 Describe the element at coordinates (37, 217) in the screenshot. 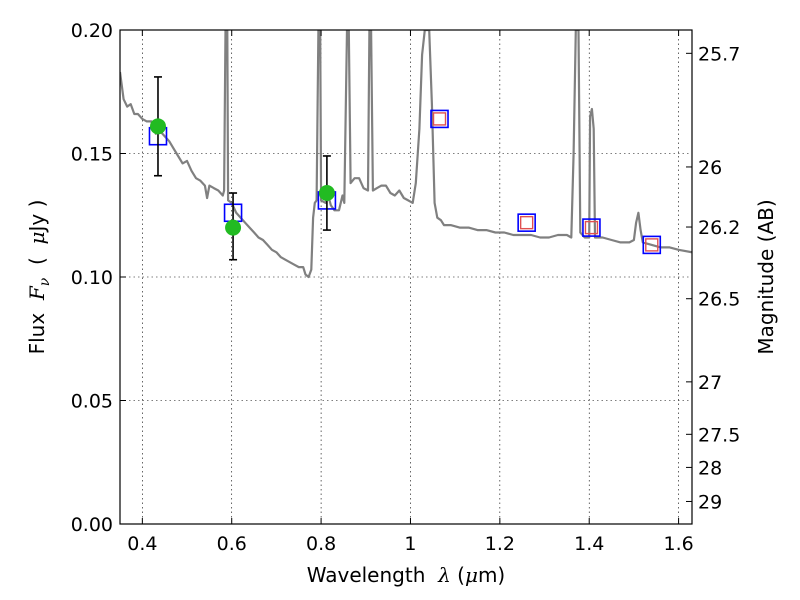

I see `y-axis-label-unit-close: Jy )` at that location.